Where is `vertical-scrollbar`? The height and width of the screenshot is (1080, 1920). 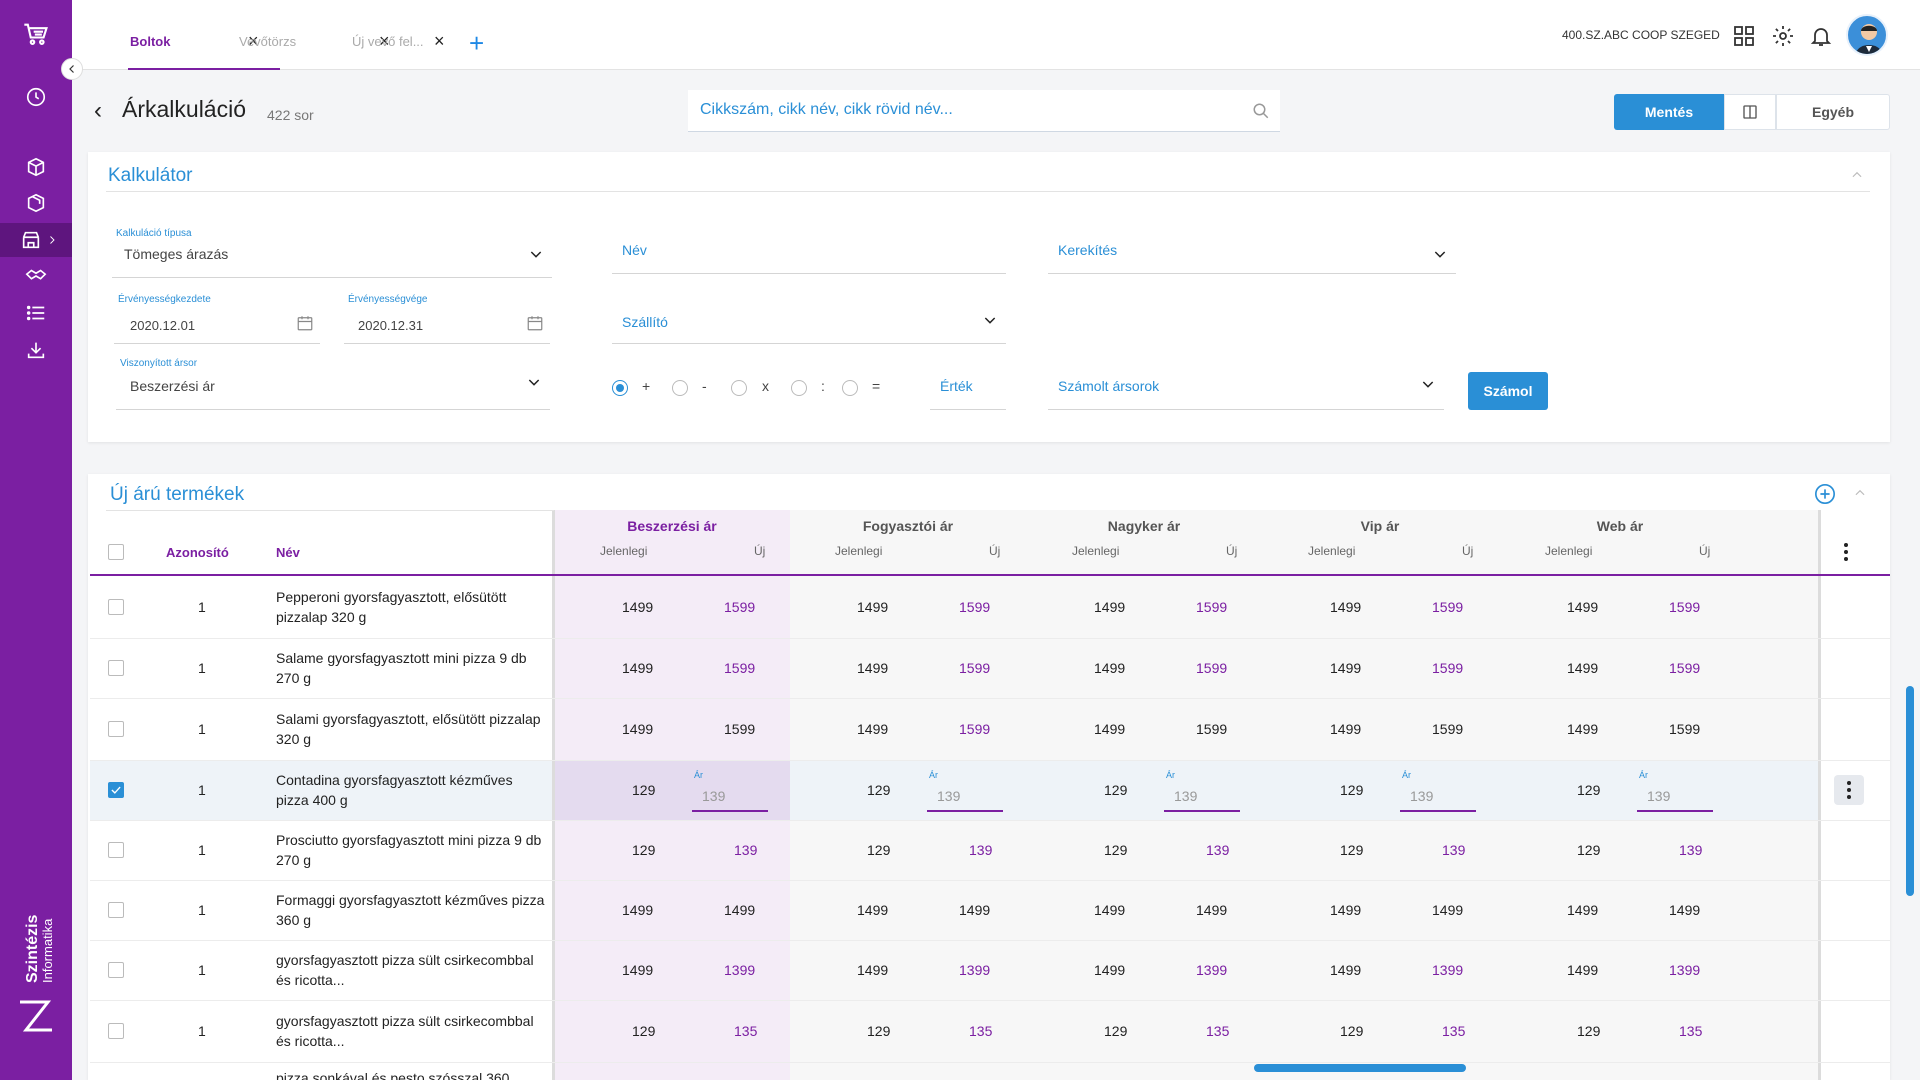
vertical-scrollbar is located at coordinates (1910, 791).